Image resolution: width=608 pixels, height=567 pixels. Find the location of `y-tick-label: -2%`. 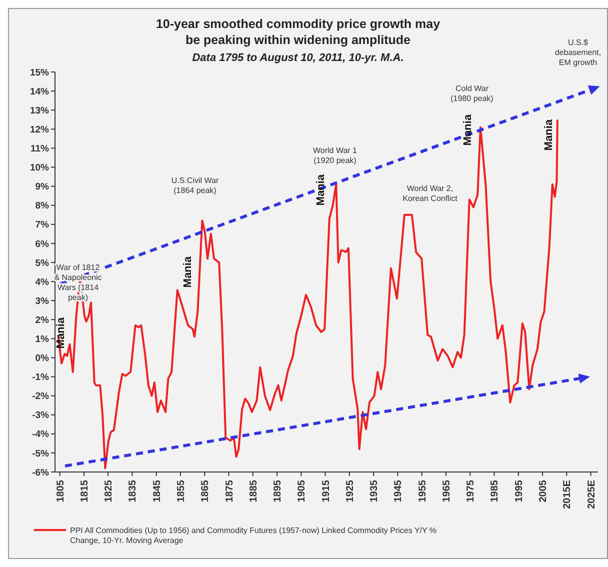

y-tick-label: -2% is located at coordinates (41, 396).